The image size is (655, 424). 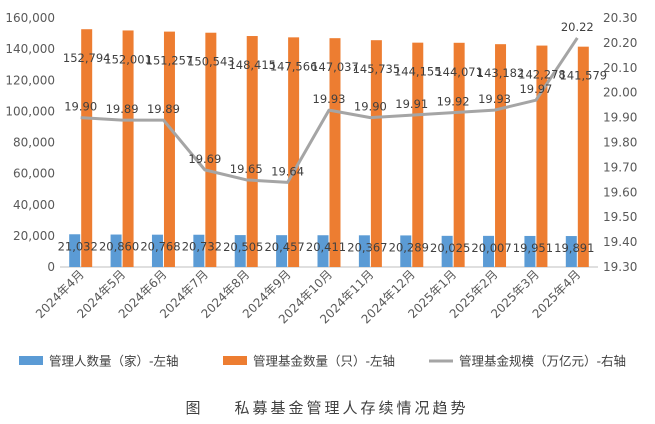 I want to click on data-label-fund-count: 144,071, so click(x=459, y=72).